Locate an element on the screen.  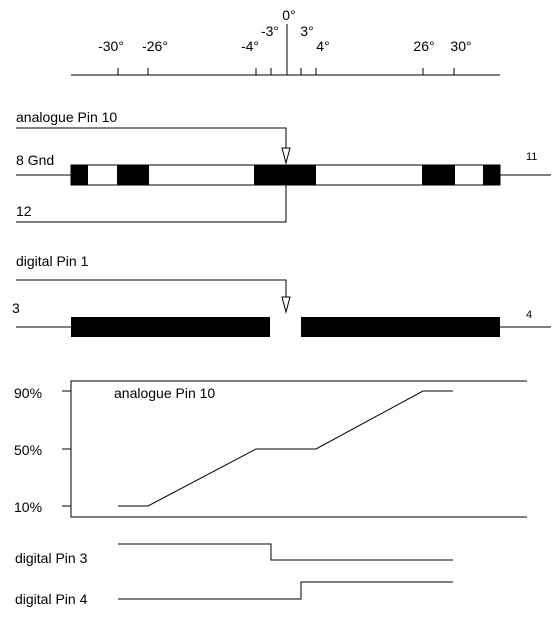
switch-left-label: 3 is located at coordinates (16, 308).